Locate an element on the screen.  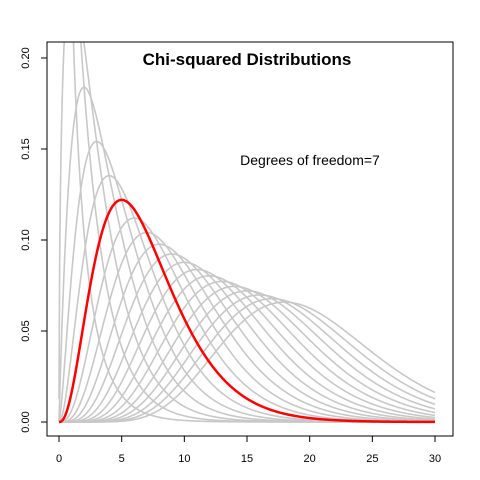
y-tick-label: 0.00 is located at coordinates (26, 421).